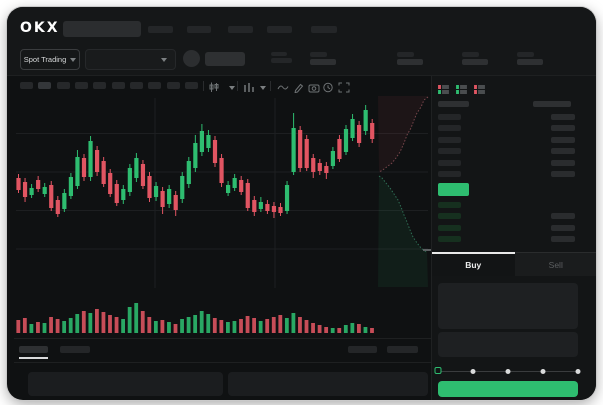  What do you see at coordinates (191, 58) in the screenshot?
I see `coin-icon` at bounding box center [191, 58].